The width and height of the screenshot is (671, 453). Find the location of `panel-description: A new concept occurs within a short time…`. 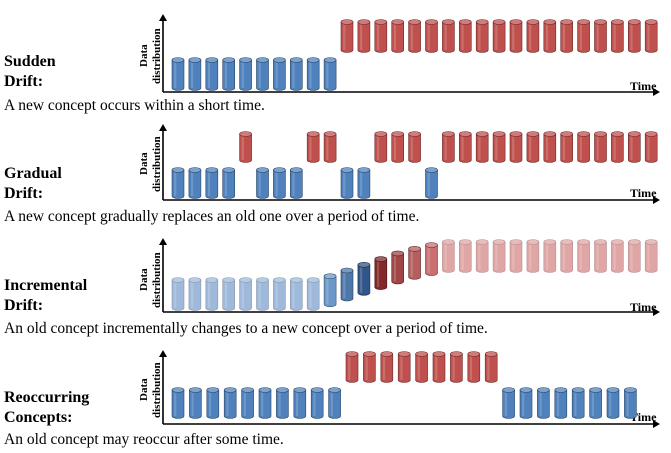

panel-description: A new concept occurs within a short time… is located at coordinates (134, 105).